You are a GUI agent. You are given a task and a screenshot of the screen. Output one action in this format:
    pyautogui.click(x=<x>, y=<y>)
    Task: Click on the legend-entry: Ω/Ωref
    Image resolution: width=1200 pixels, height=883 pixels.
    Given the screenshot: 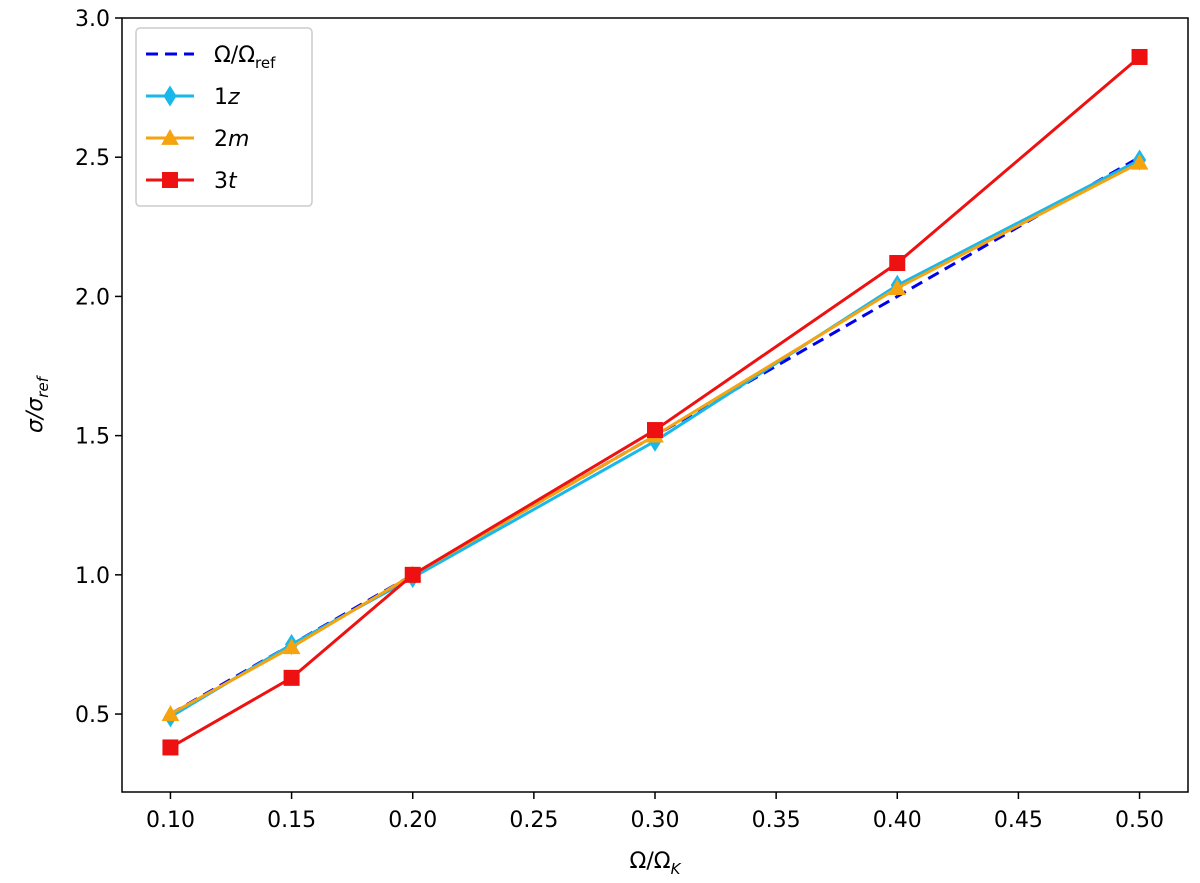 What is the action you would take?
    pyautogui.click(x=211, y=57)
    